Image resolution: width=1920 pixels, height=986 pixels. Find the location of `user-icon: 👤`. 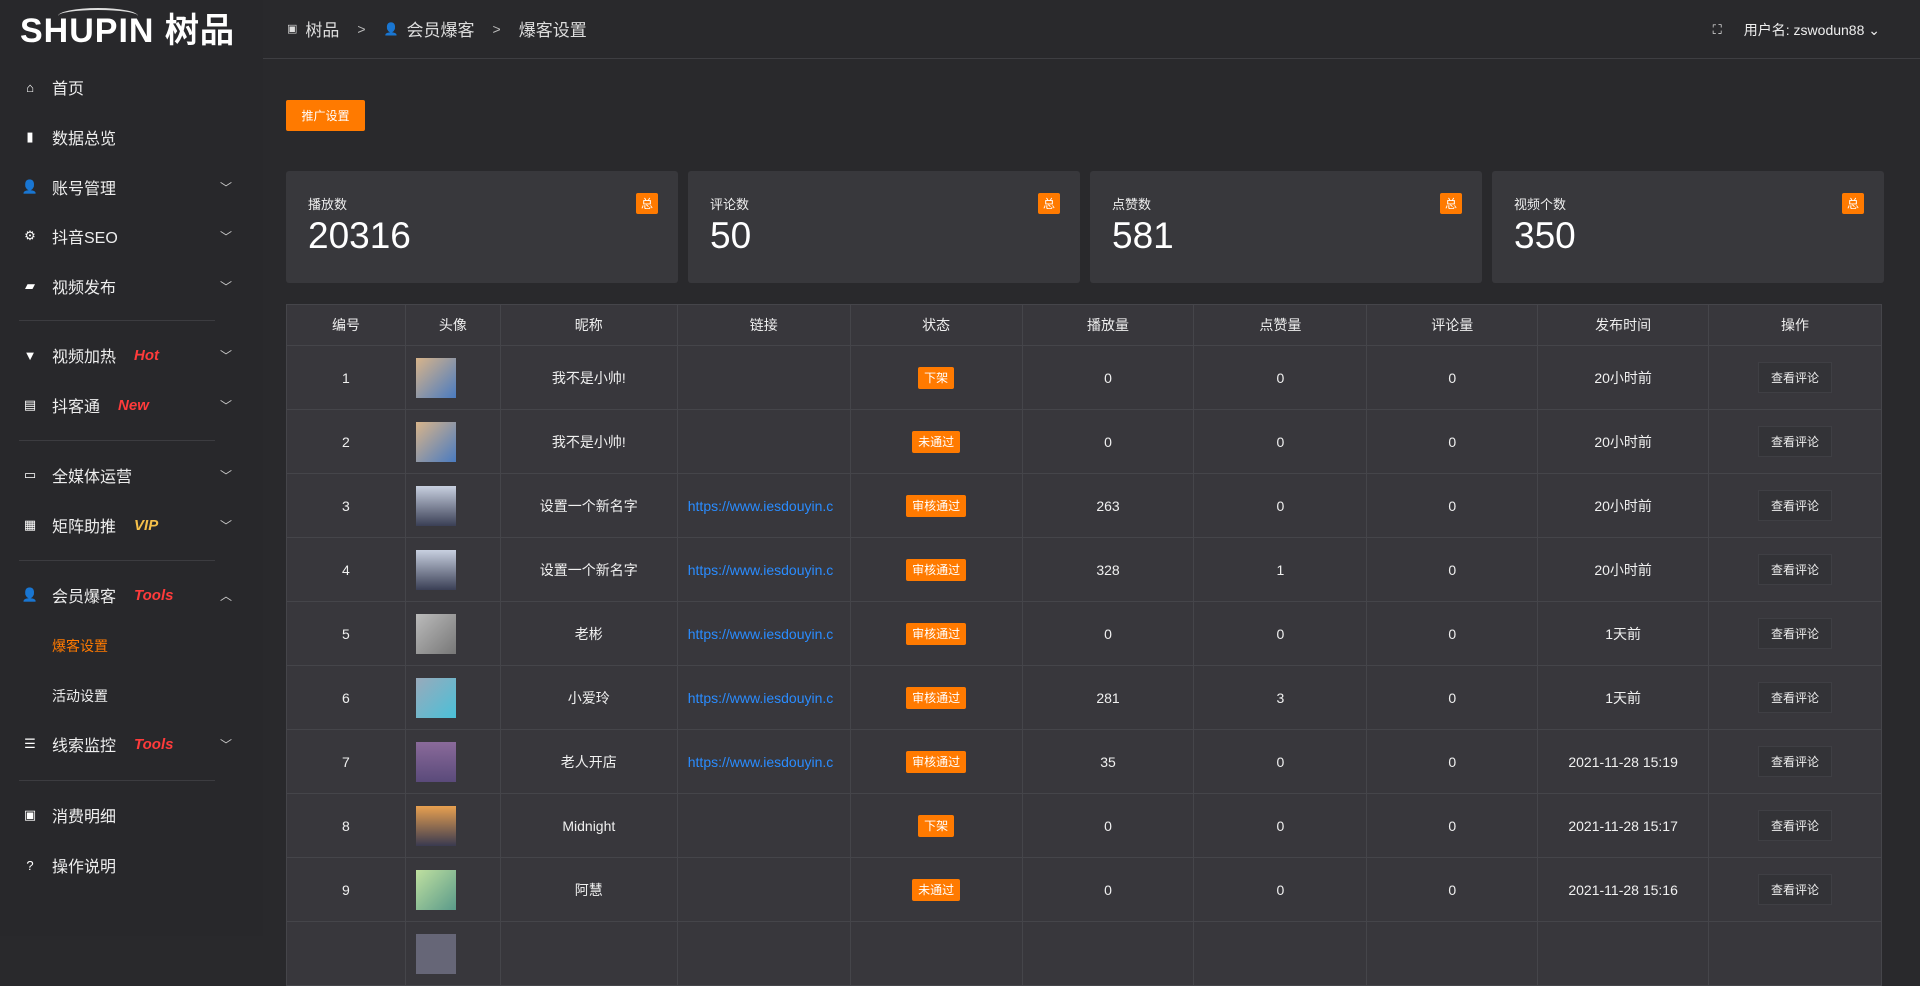

user-icon: 👤 is located at coordinates (391, 28).